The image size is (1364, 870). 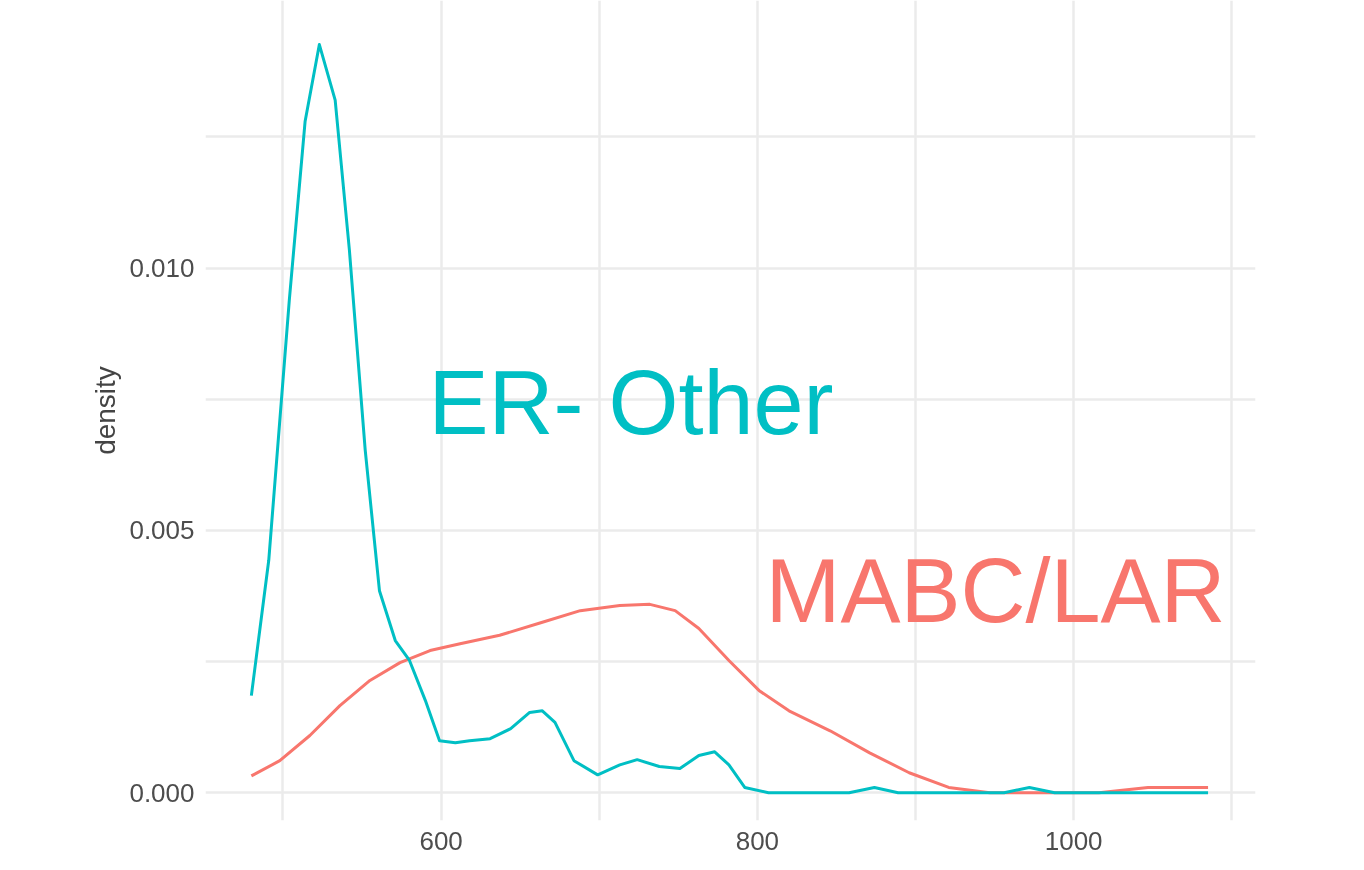 I want to click on y-tick-label: 0.000, so click(x=162, y=792).